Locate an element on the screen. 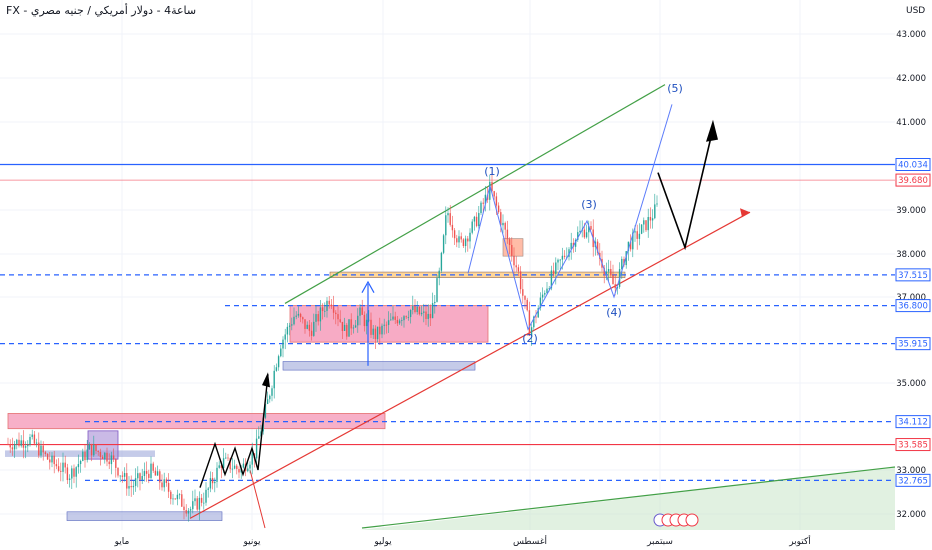  y-tick-label: 37.000 is located at coordinates (911, 298).